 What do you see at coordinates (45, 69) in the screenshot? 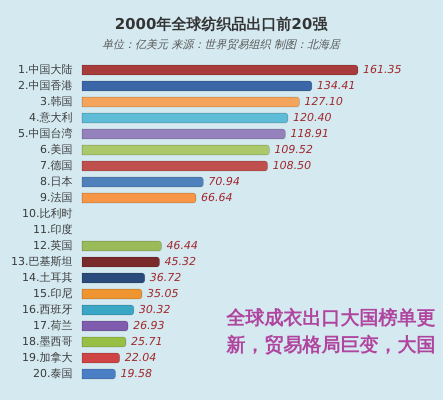
I see `y-tick-label: 1.中国大陆` at bounding box center [45, 69].